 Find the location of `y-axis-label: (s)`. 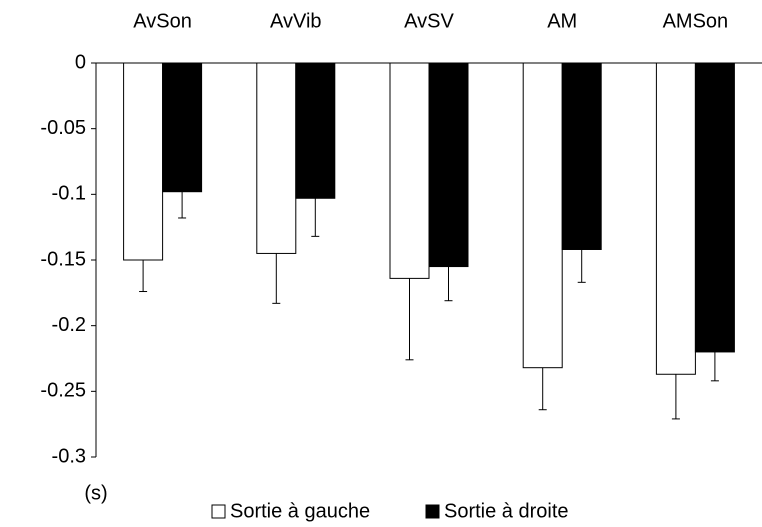

y-axis-label: (s) is located at coordinates (95, 493).